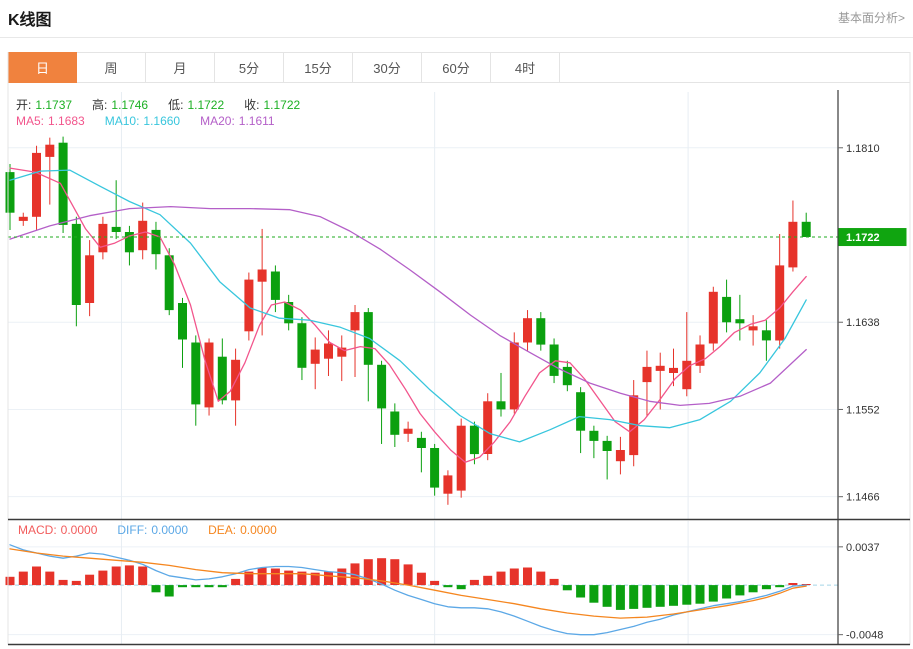 The height and width of the screenshot is (649, 913). I want to click on readout-value: 1.1683, so click(66, 121).